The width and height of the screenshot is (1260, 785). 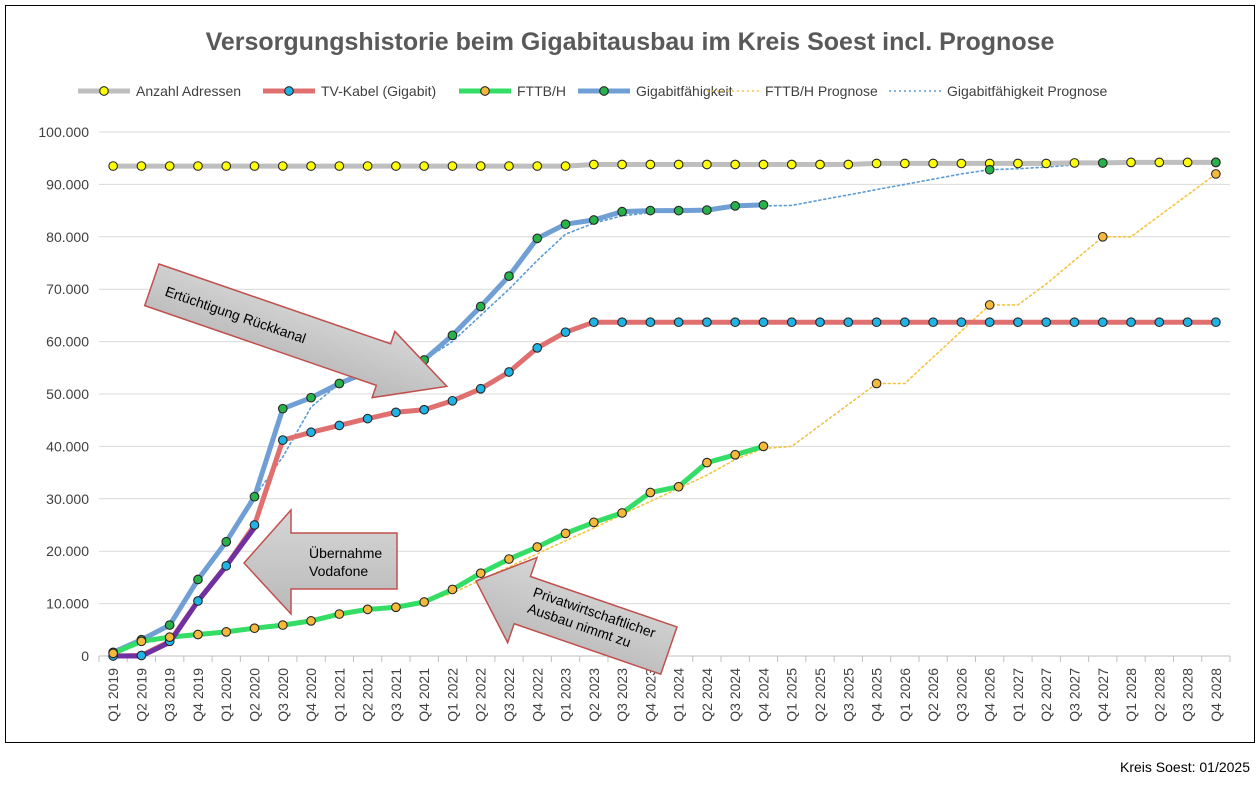 I want to click on x-tick-label: Q1 2023, so click(x=566, y=695).